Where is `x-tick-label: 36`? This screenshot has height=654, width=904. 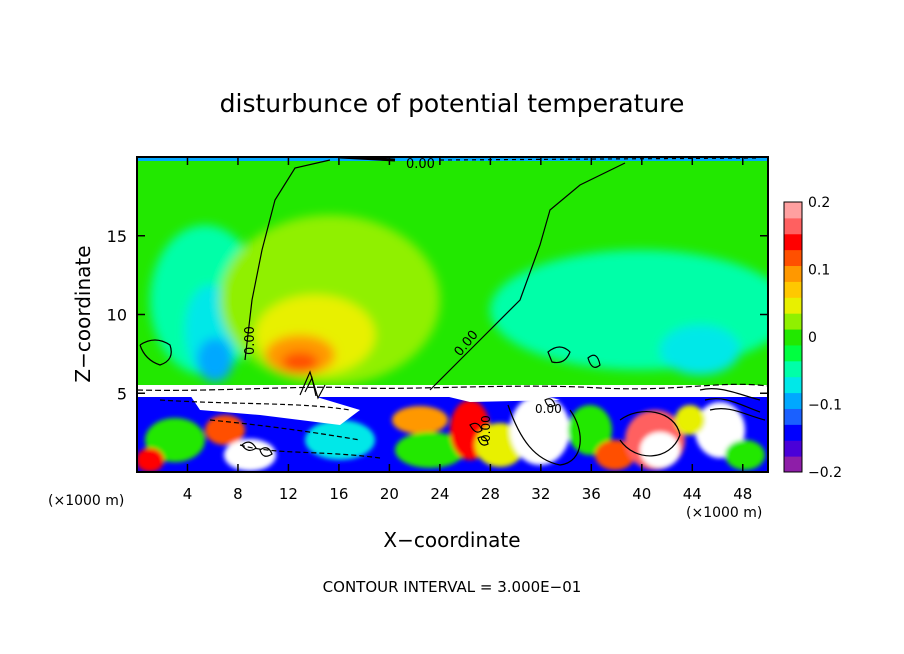
x-tick-label: 36 is located at coordinates (591, 494).